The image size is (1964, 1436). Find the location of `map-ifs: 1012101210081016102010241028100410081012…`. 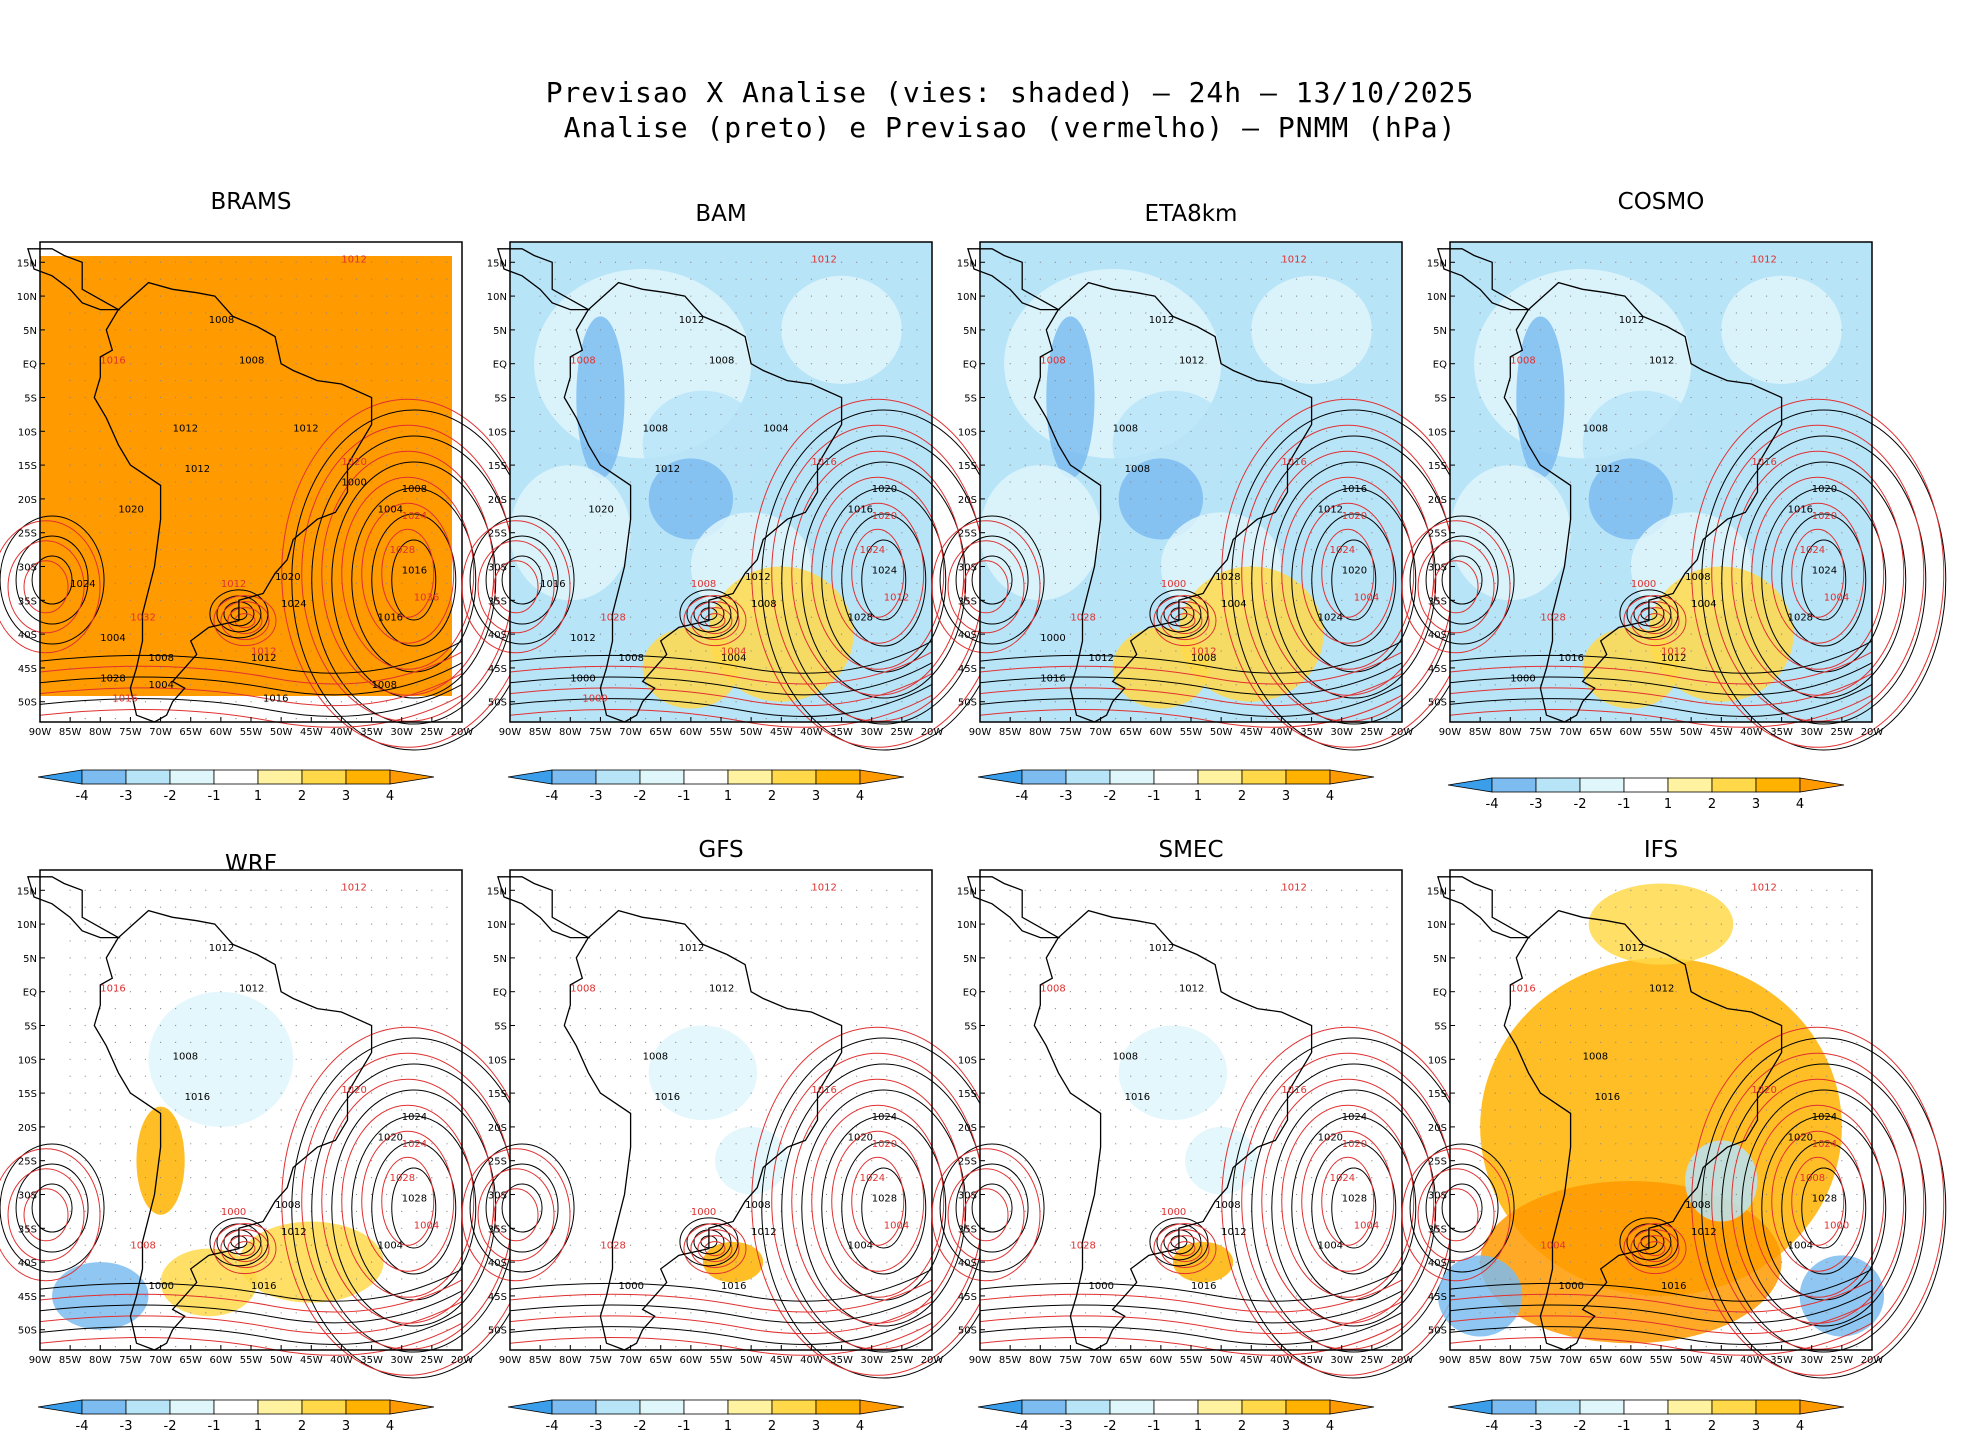

map-ifs: 1012101210081016102010241028100410081012… is located at coordinates (1674, 1124).